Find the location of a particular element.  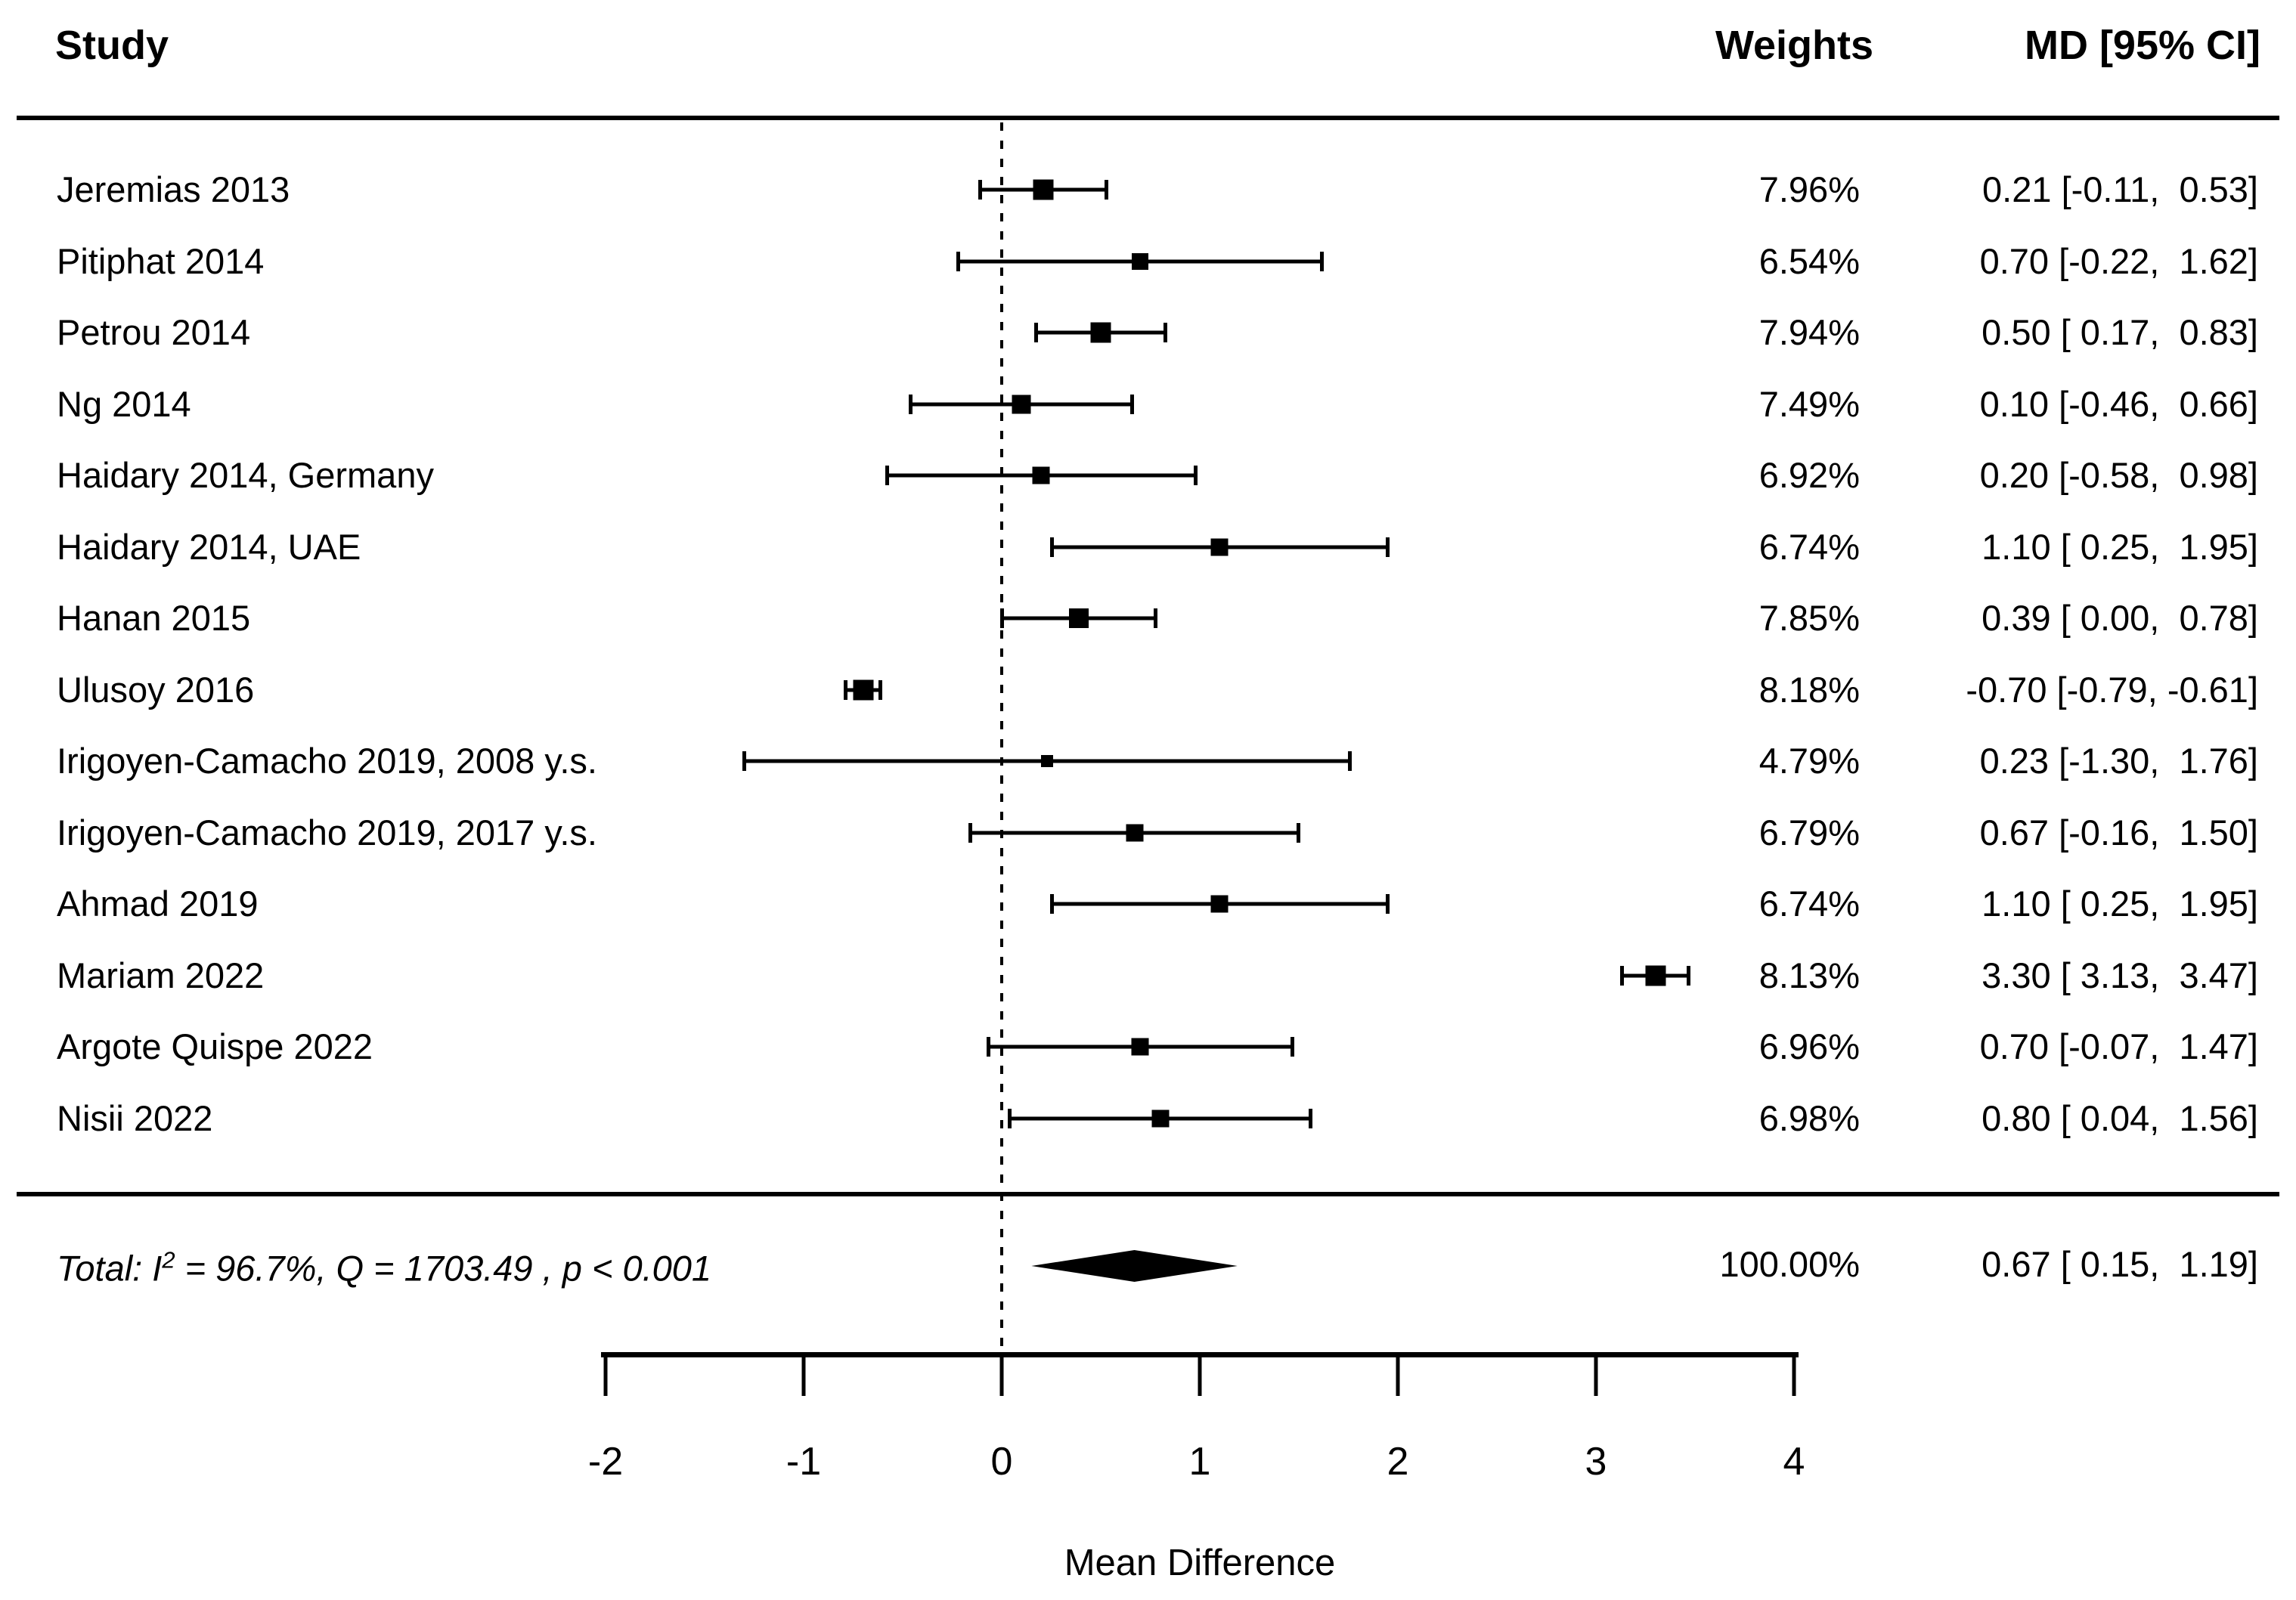

total-text-prefix: Total: I is located at coordinates (110, 1268).